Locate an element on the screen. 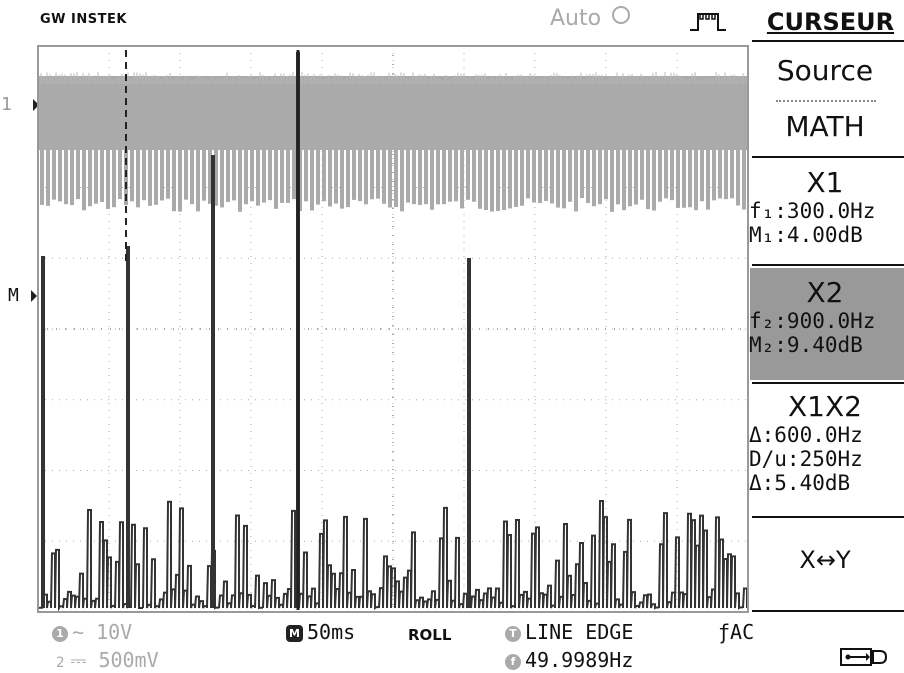  trigger-frequency-status: f 49.9989Hz is located at coordinates (569, 660).